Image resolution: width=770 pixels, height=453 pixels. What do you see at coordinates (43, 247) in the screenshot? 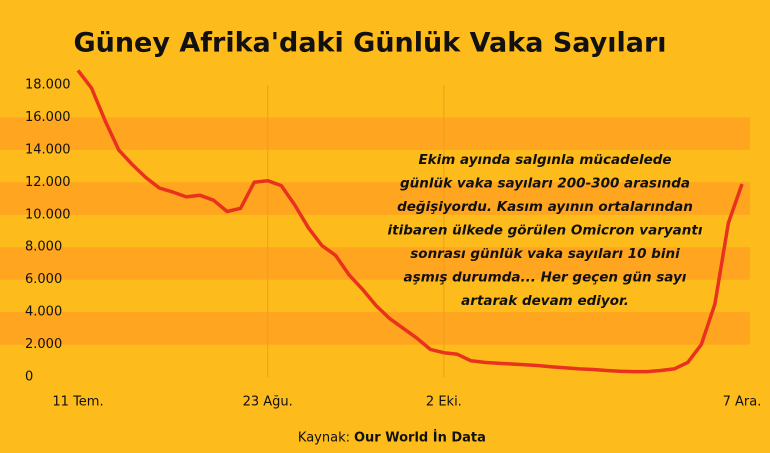
I see `y-tick-label: 8.000` at bounding box center [43, 247].